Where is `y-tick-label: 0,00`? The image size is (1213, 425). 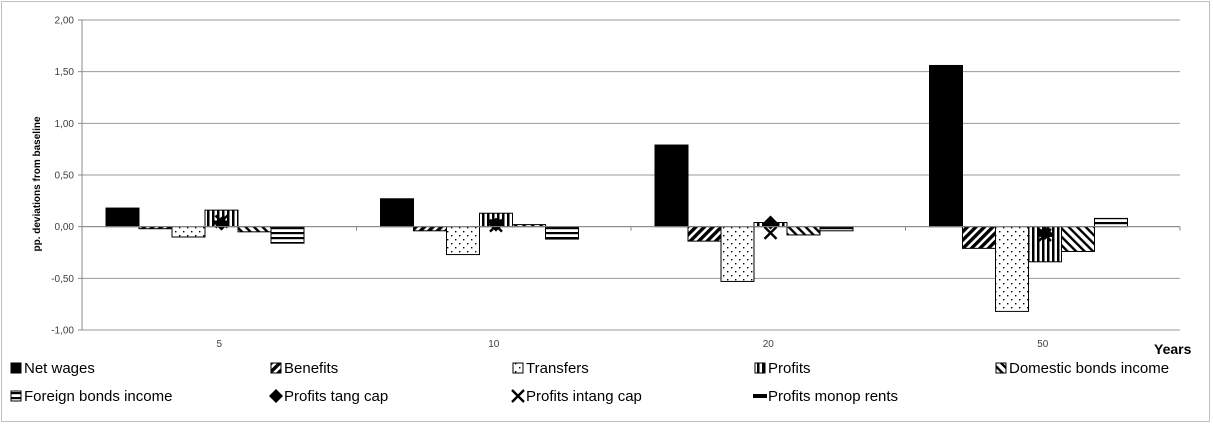 y-tick-label: 0,00 is located at coordinates (65, 227).